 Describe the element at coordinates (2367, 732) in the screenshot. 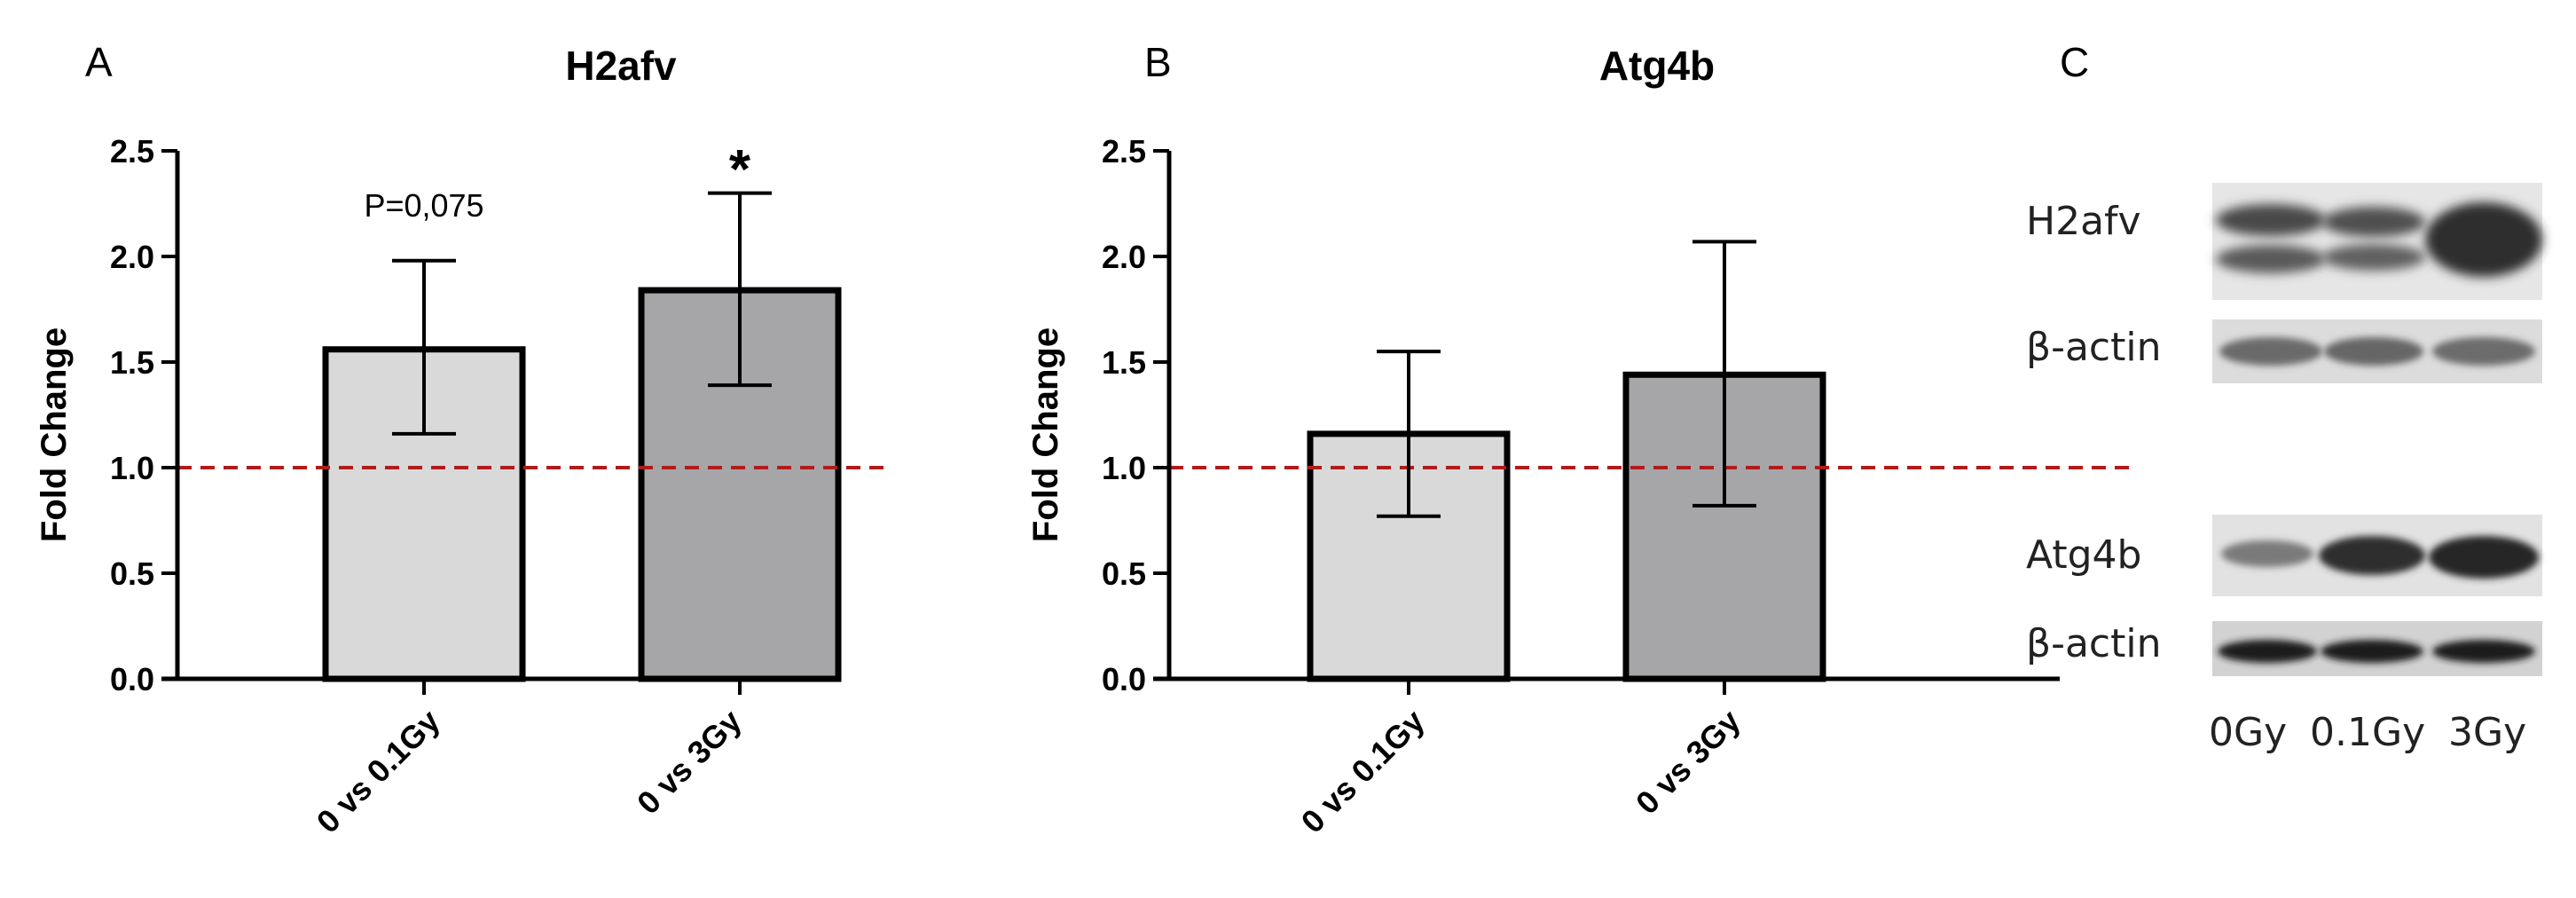

I see `lane-label-0-1gy: 0.1Gy` at that location.